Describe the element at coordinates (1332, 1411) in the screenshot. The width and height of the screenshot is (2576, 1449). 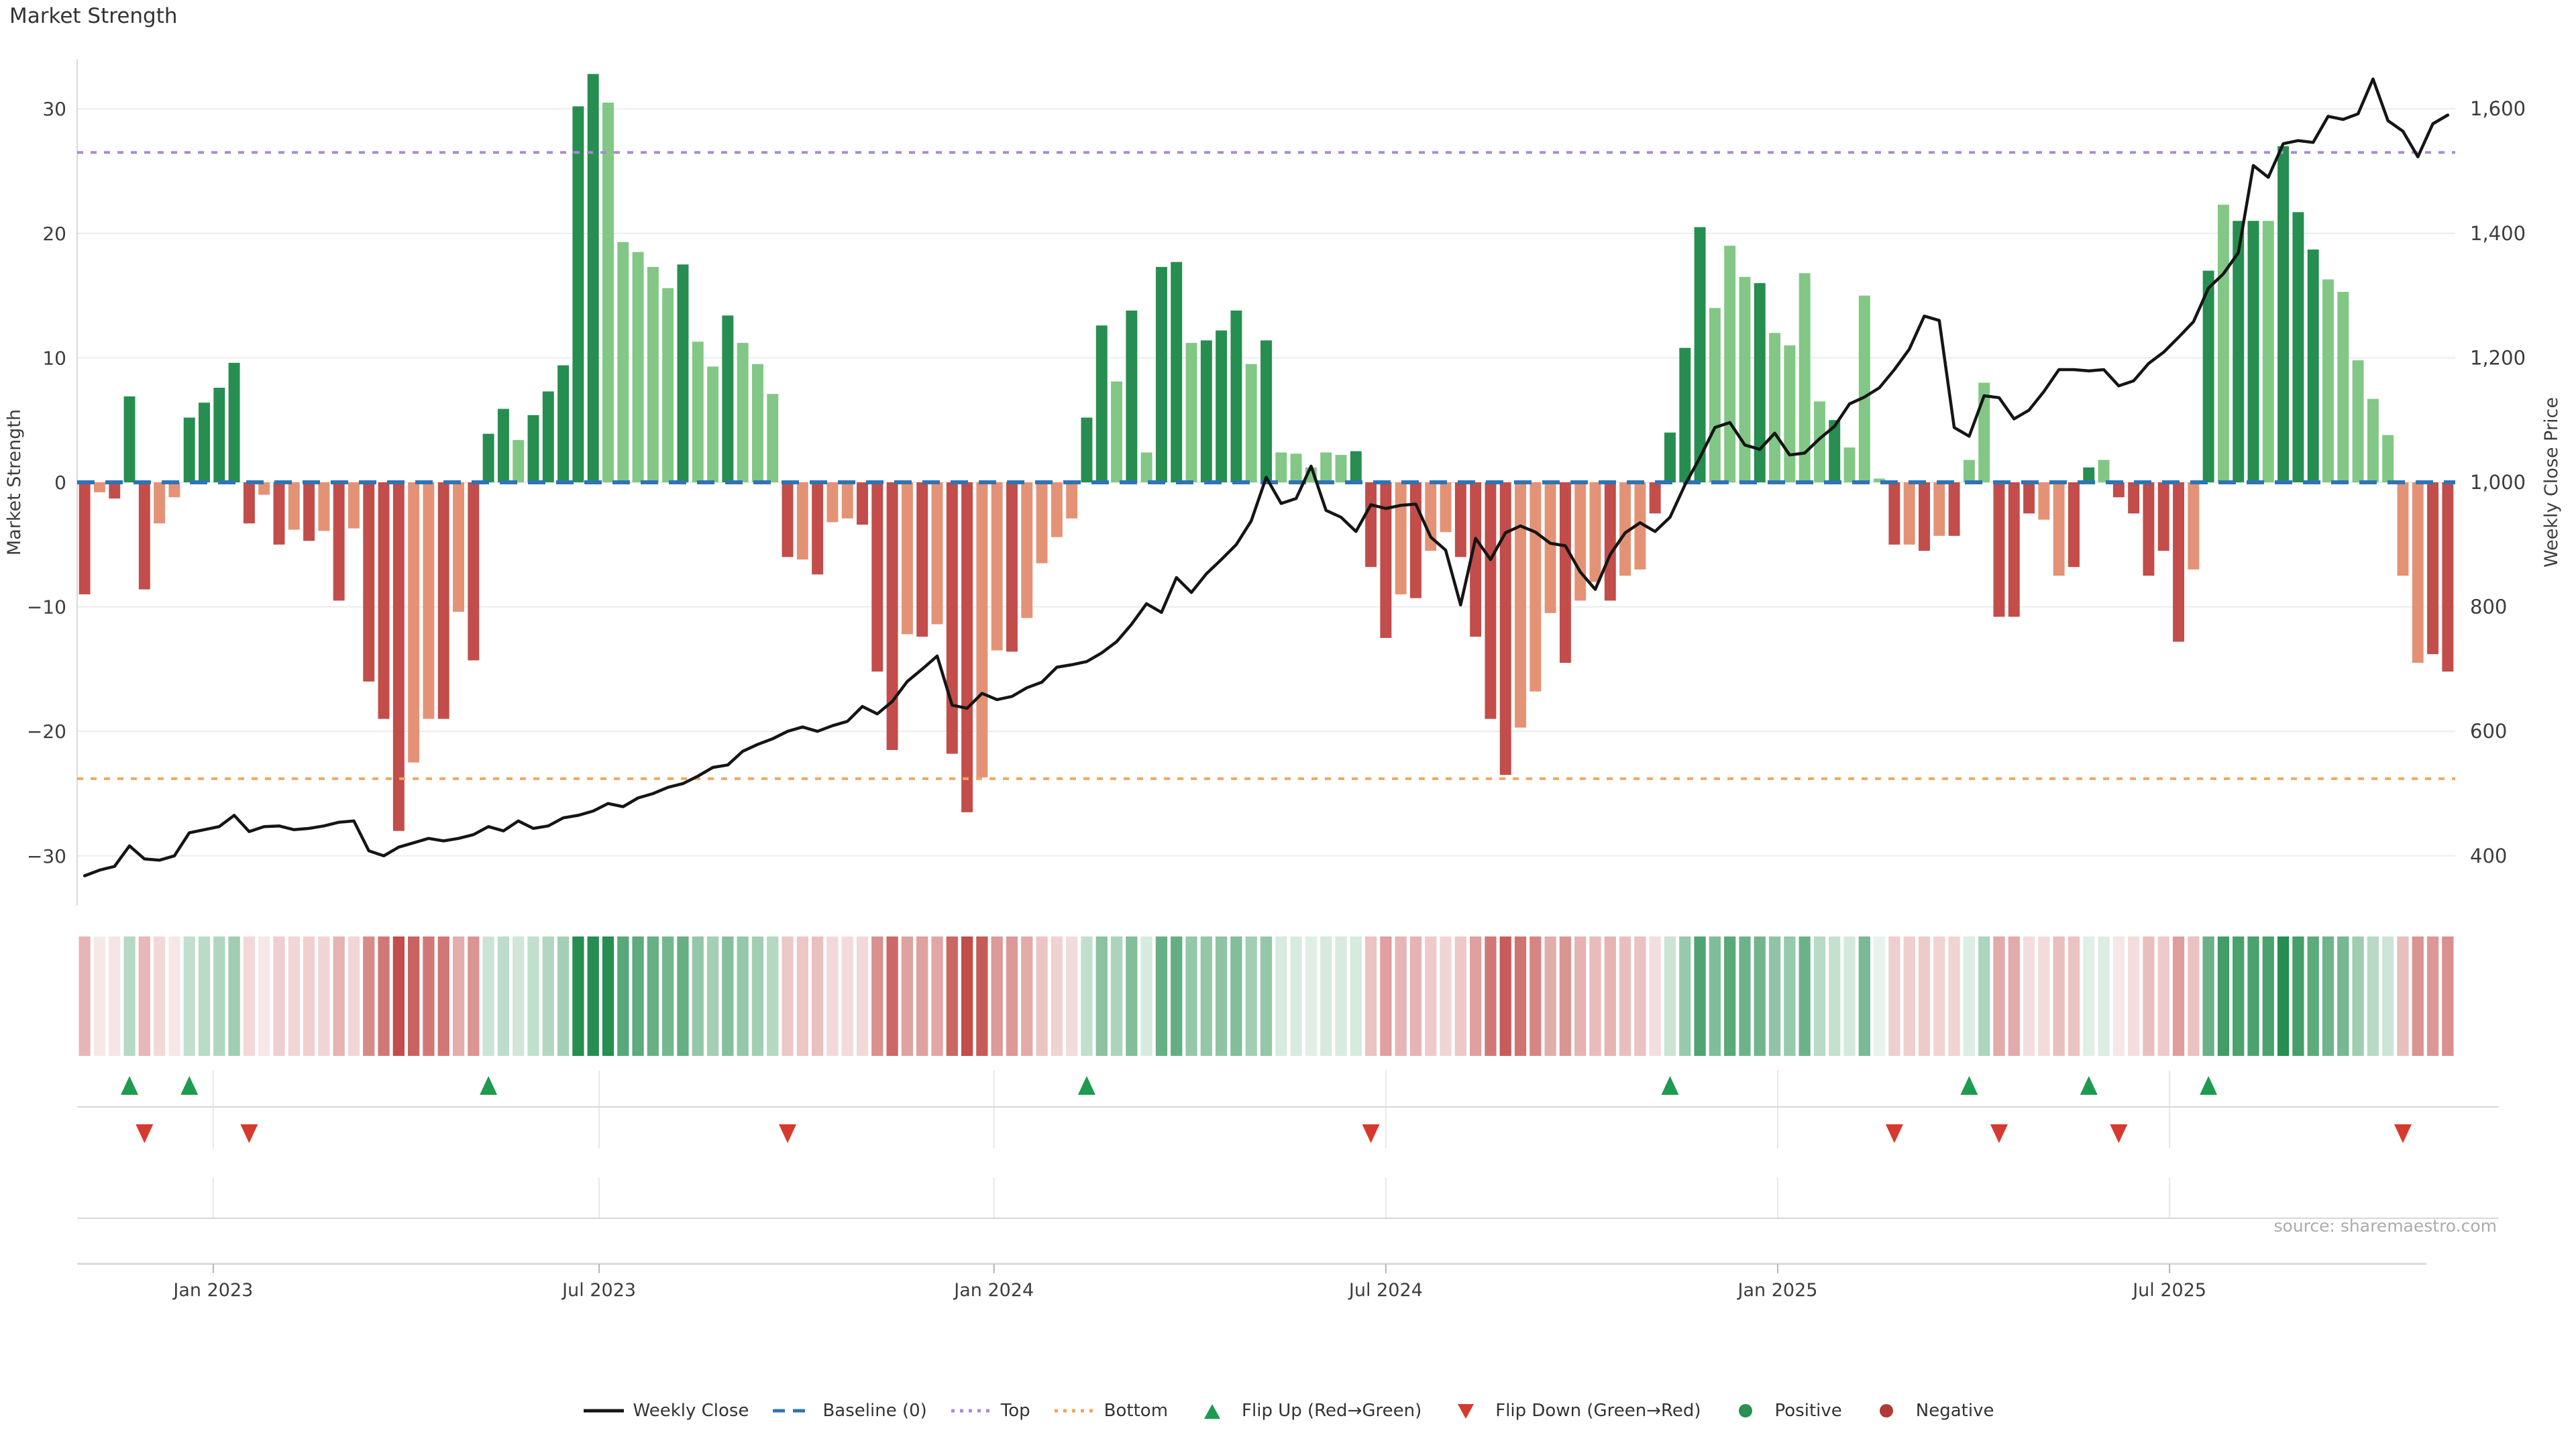
I see `legend-label: Flip Up (Red→Green)` at that location.